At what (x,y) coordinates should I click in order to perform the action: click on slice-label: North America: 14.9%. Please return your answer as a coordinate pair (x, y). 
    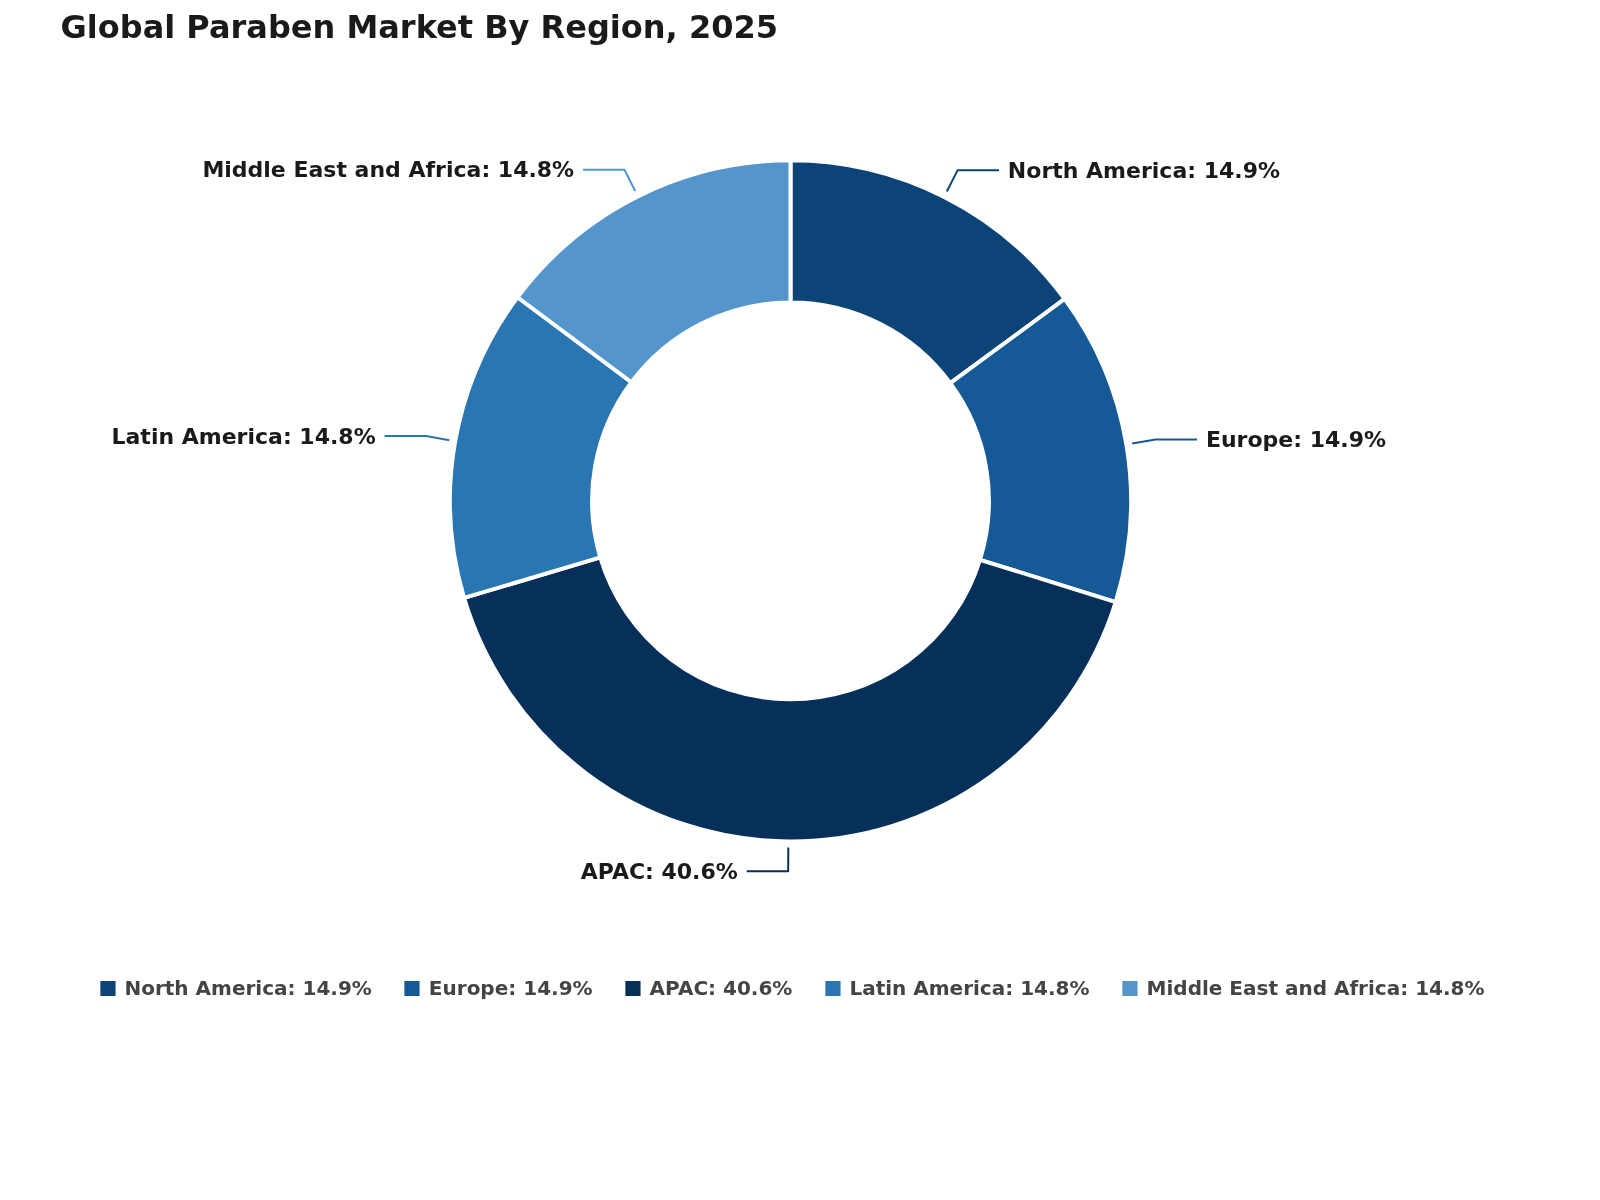
    Looking at the image, I should click on (1144, 170).